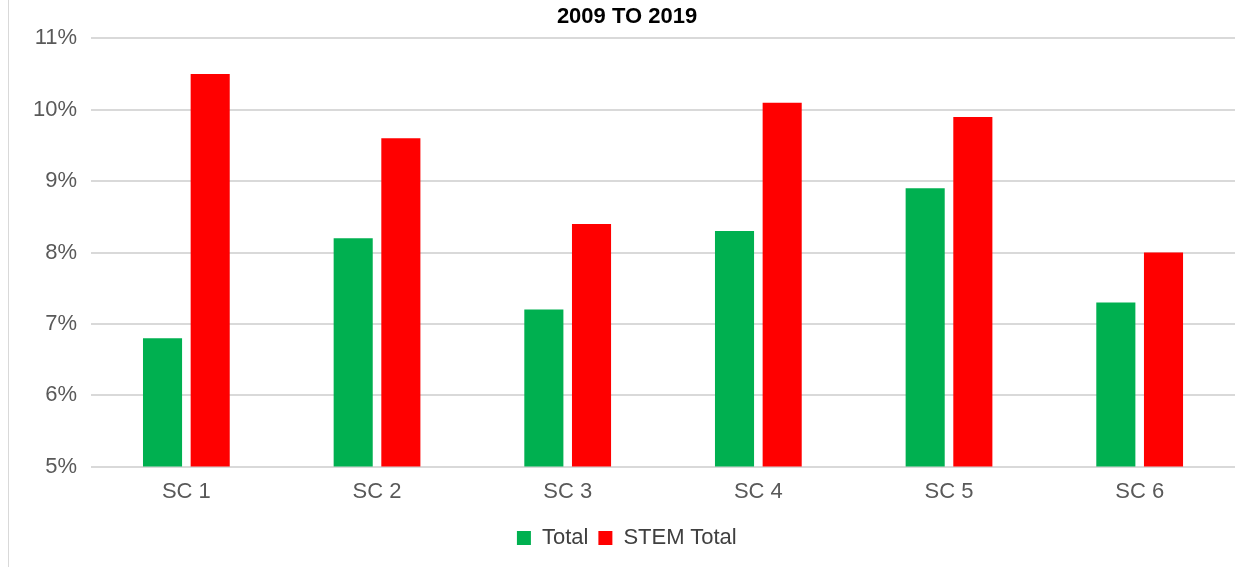  What do you see at coordinates (61, 180) in the screenshot?
I see `y-tick-label: 9%` at bounding box center [61, 180].